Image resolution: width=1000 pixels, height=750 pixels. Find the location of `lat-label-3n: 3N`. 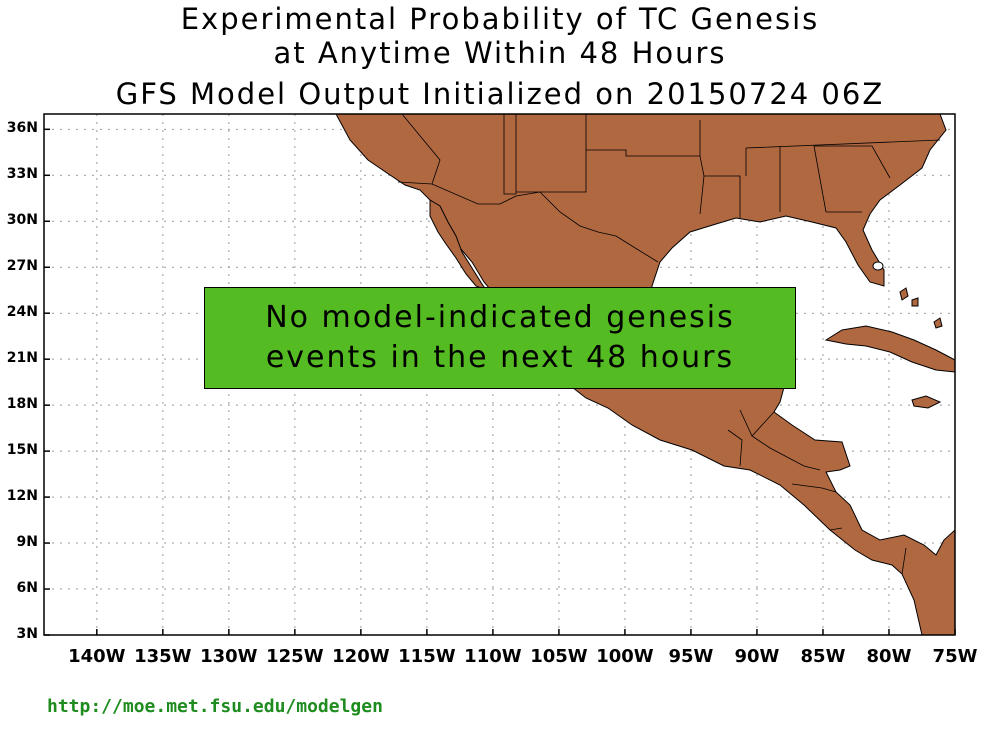

lat-label-3n: 3N is located at coordinates (27, 634).